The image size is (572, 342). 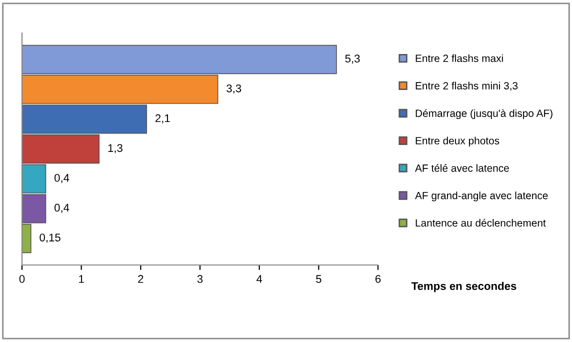 I want to click on data-label: 3,3, so click(x=234, y=89).